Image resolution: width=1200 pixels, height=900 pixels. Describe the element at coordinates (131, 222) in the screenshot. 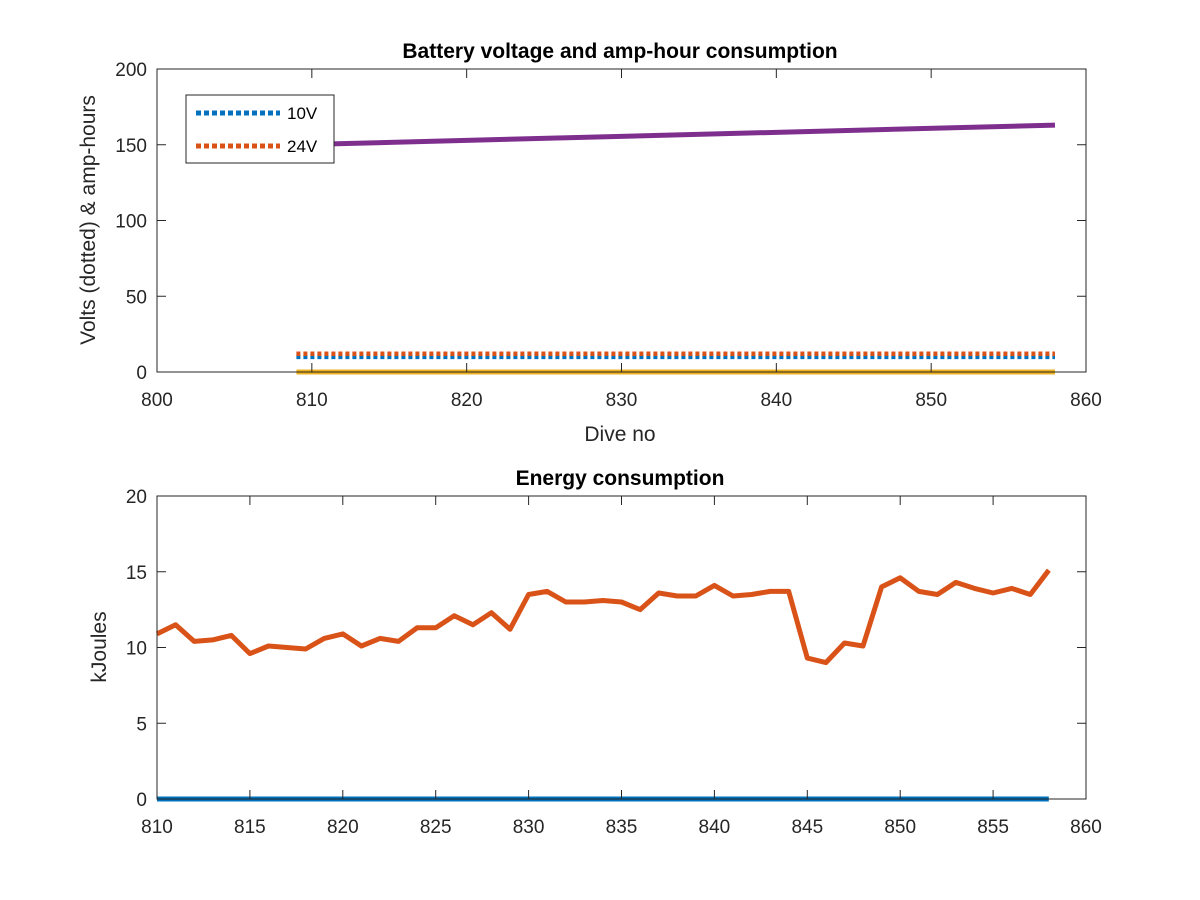

I see `y-tick-label: 100` at that location.